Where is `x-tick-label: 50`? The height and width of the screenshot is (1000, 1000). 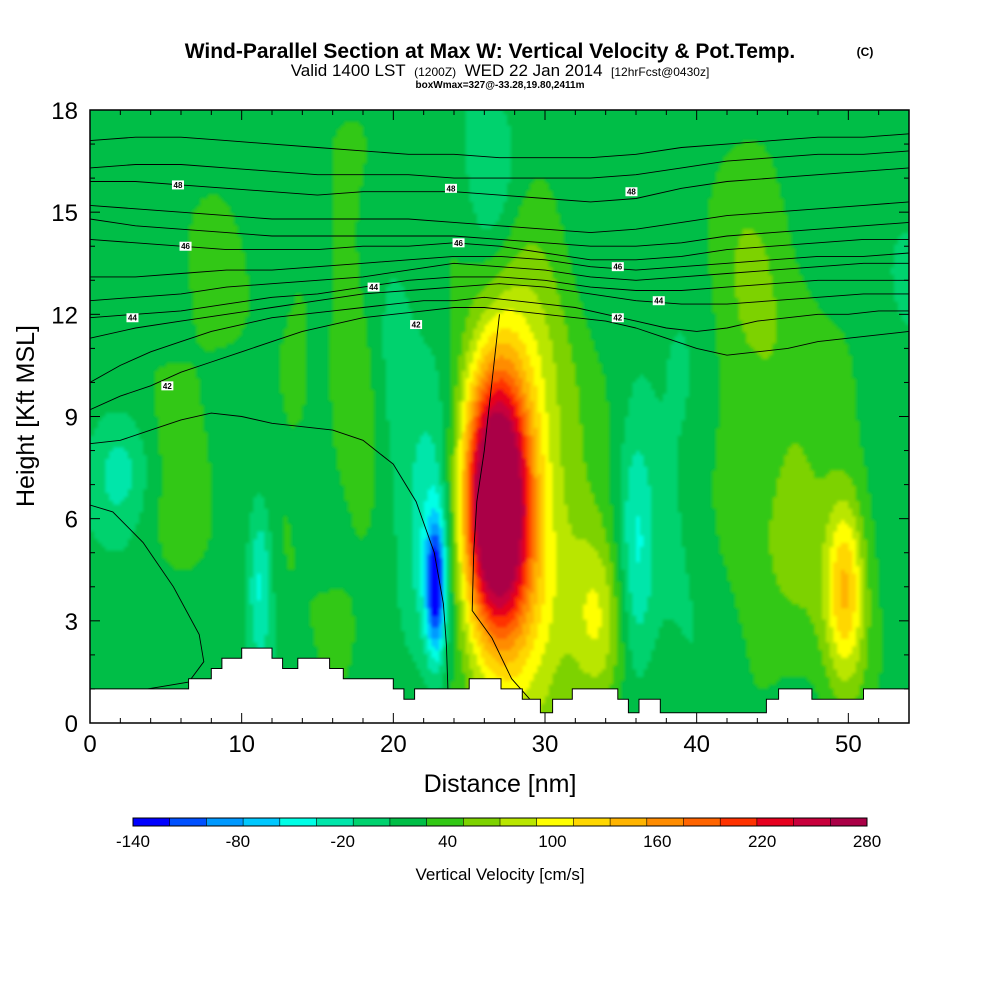
x-tick-label: 50 is located at coordinates (848, 744).